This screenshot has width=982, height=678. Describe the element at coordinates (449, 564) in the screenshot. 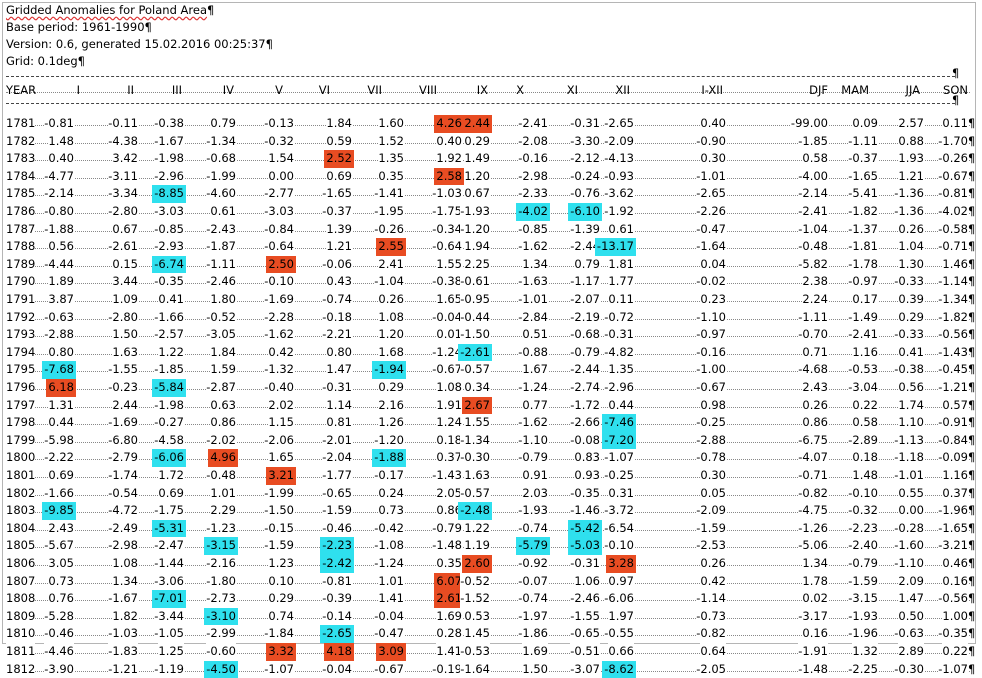

I see `value-cell: 0.35` at that location.